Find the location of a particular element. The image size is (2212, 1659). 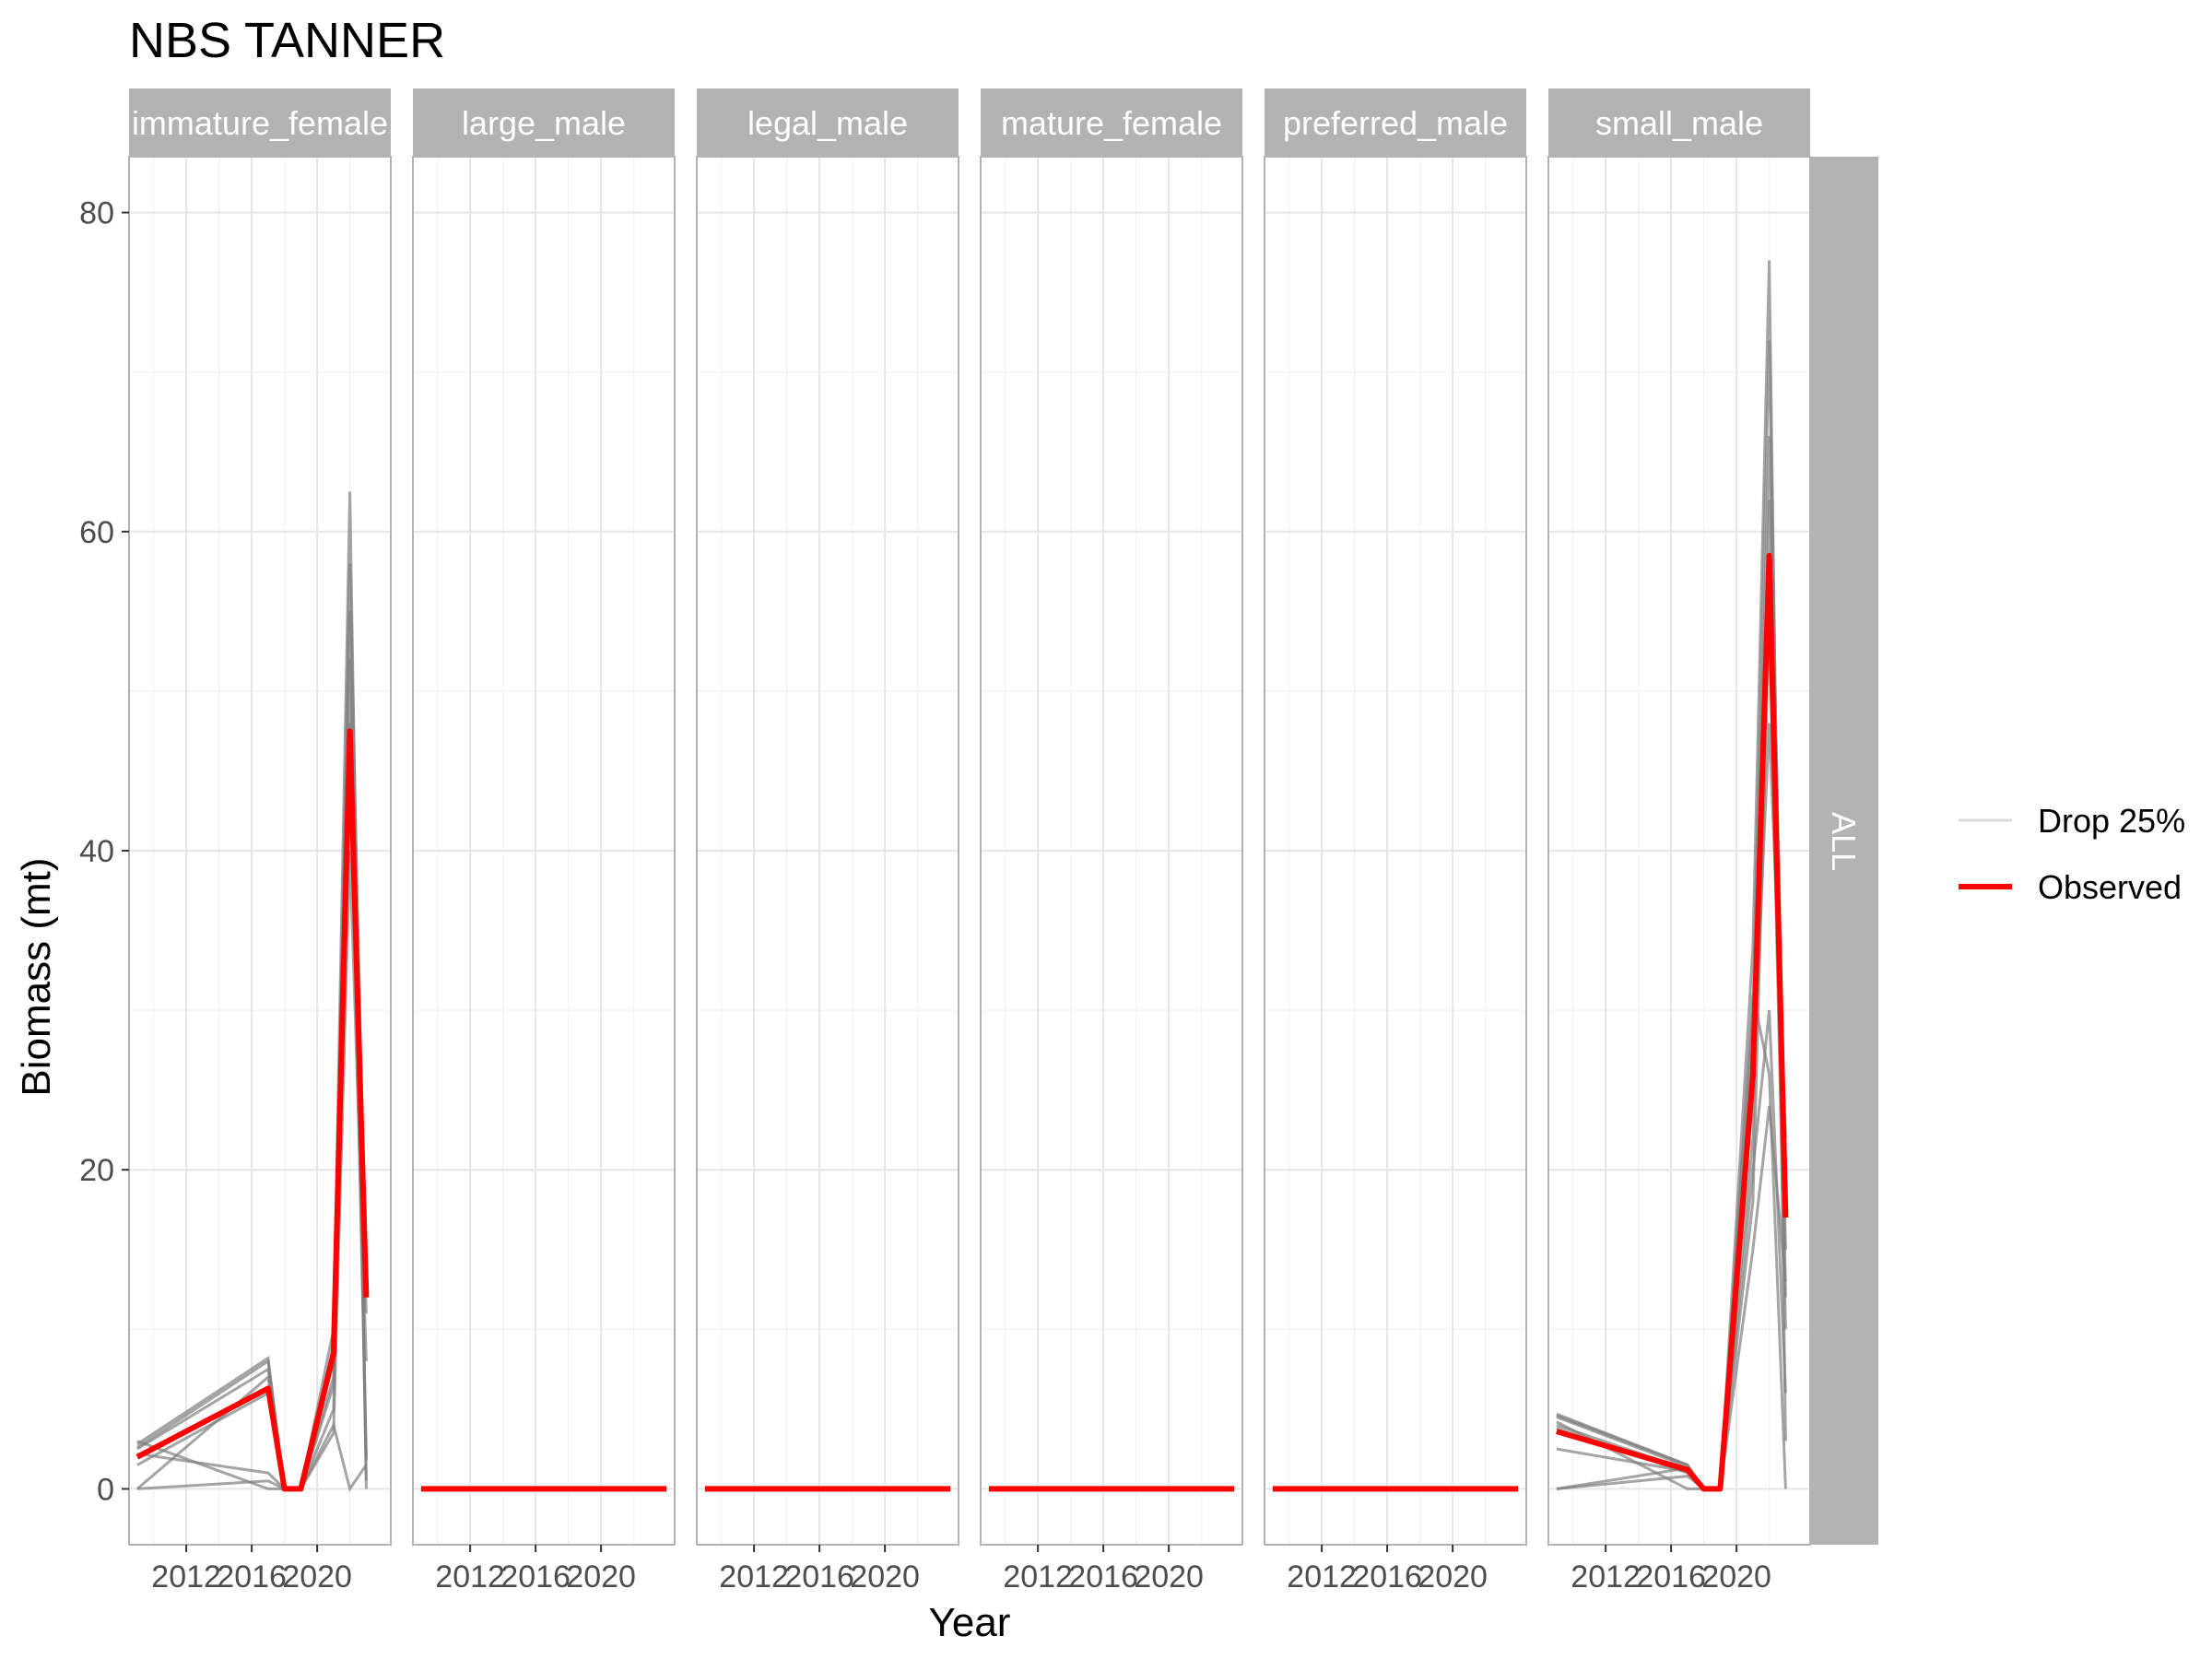

legend-item: Observed is located at coordinates (2070, 887).